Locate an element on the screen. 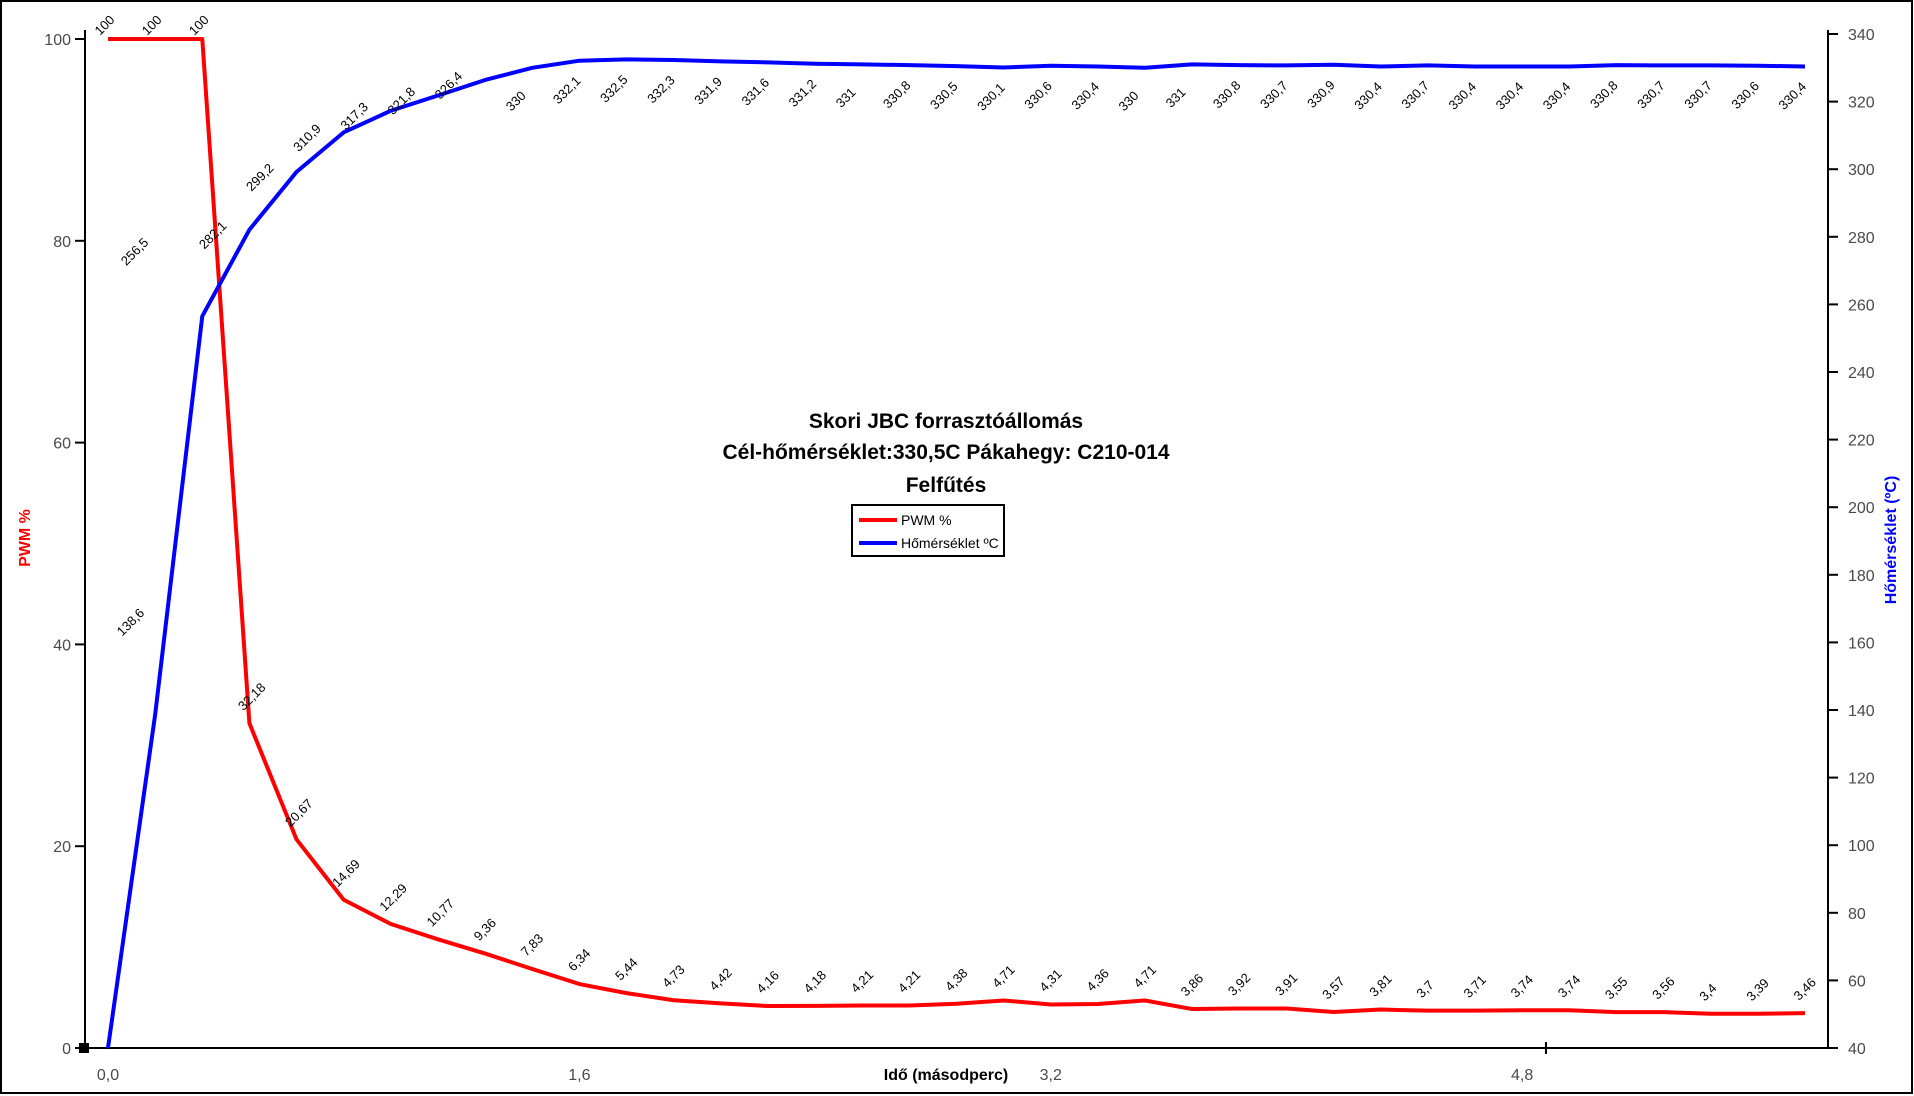 Image resolution: width=1914 pixels, height=1096 pixels. chart-title-line3: Felfűtés is located at coordinates (946, 485).